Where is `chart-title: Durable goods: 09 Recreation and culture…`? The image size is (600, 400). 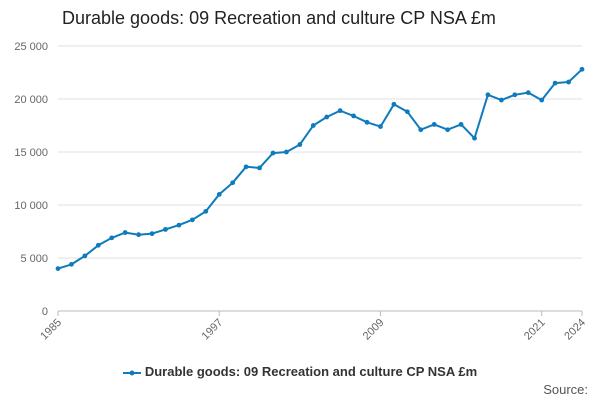
chart-title: Durable goods: 09 Recreation and culture… is located at coordinates (279, 18).